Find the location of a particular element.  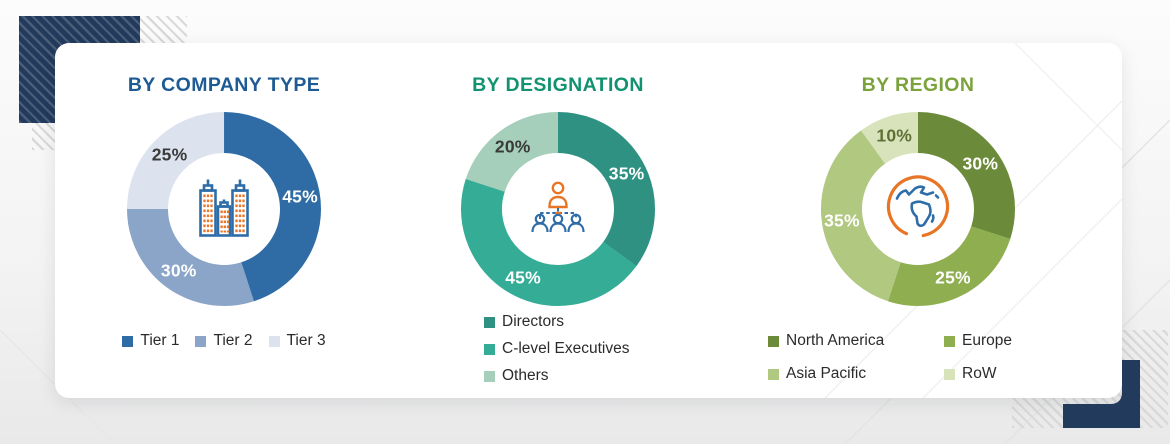

org-chart-icon is located at coordinates (558, 209).